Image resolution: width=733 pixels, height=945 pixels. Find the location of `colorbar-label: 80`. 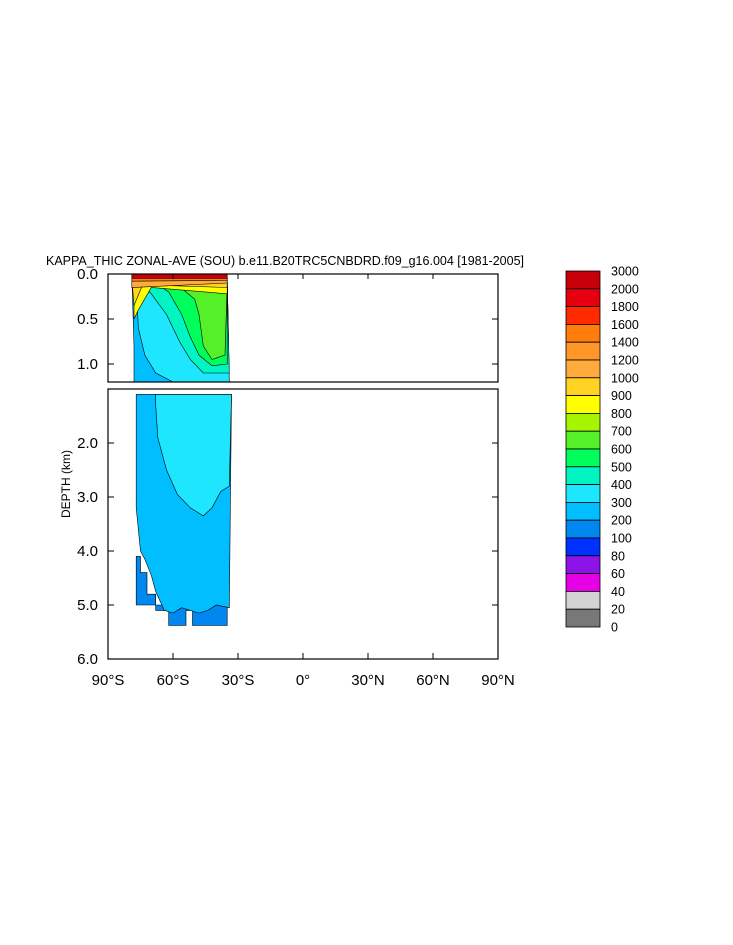

colorbar-label: 80 is located at coordinates (618, 556).